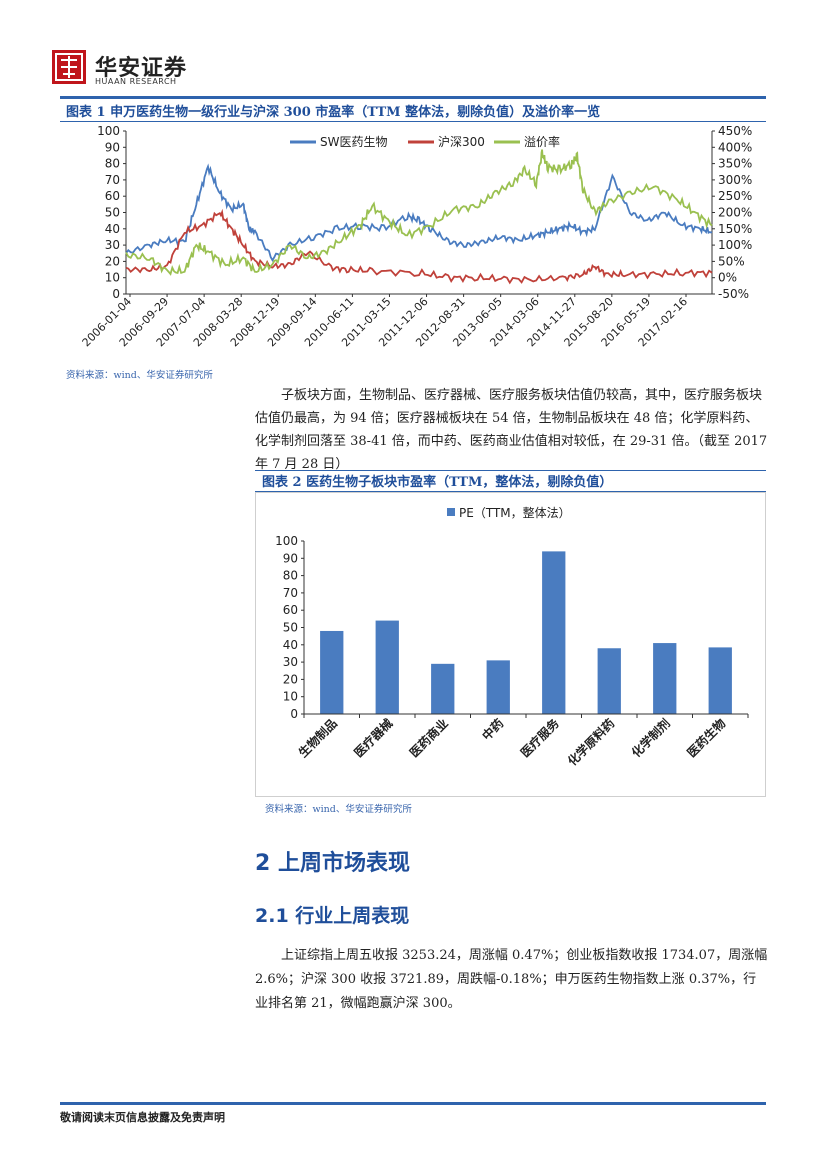 The height and width of the screenshot is (1169, 827). What do you see at coordinates (461, 142) in the screenshot?
I see `legend-label: 沪深300` at bounding box center [461, 142].